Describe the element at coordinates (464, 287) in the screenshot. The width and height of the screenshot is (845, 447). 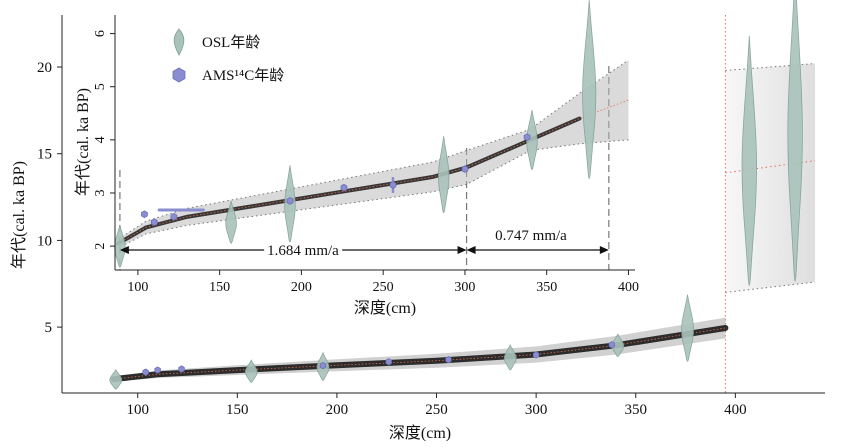
I see `inset-x-tick-label: 300` at that location.